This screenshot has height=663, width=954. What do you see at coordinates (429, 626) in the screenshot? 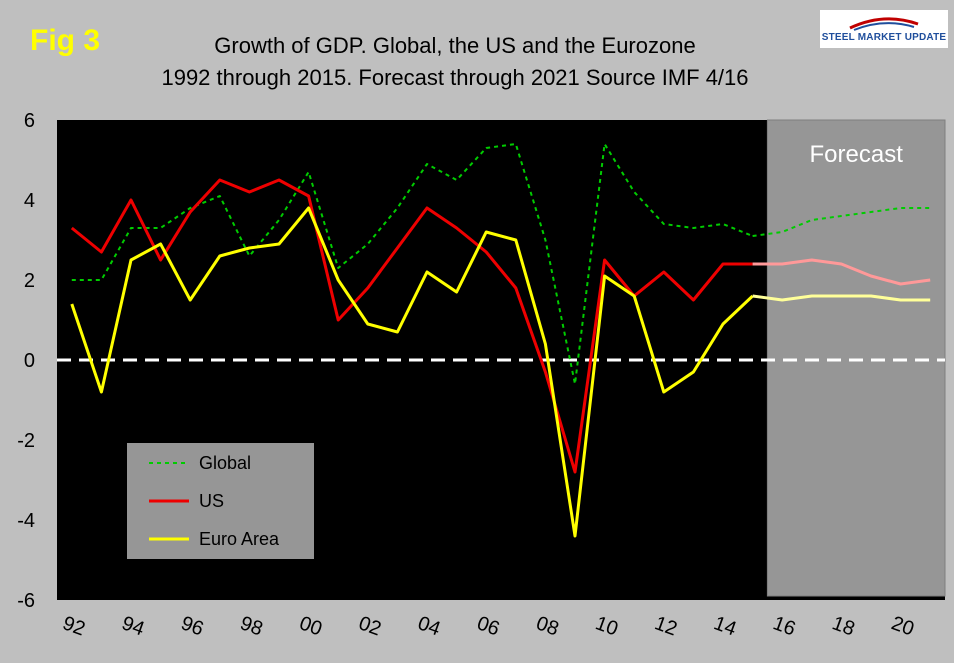
I see `x-tick-label: 04` at bounding box center [429, 626].